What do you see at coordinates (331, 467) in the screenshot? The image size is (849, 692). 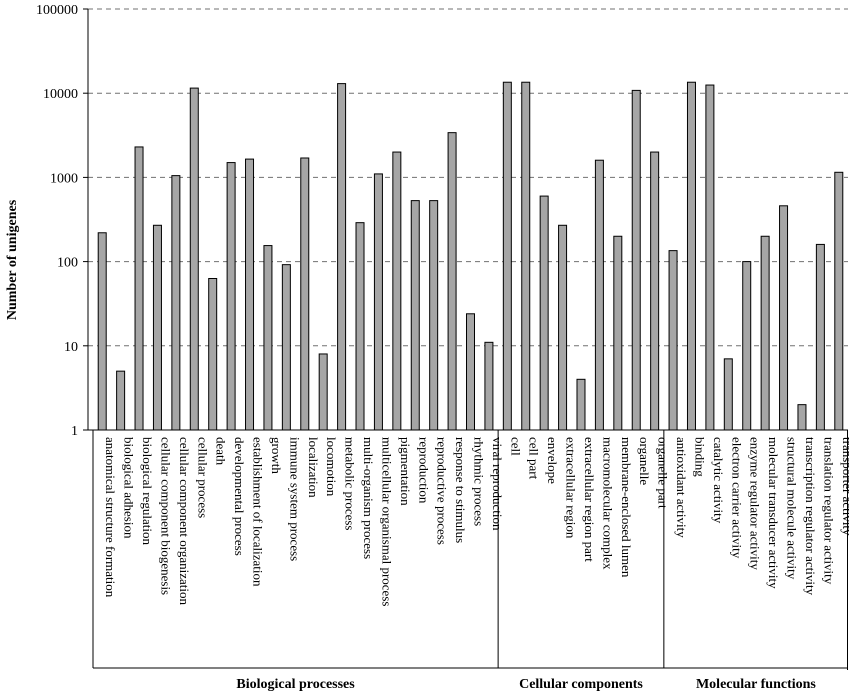 I see `category-label: locomotion` at bounding box center [331, 467].